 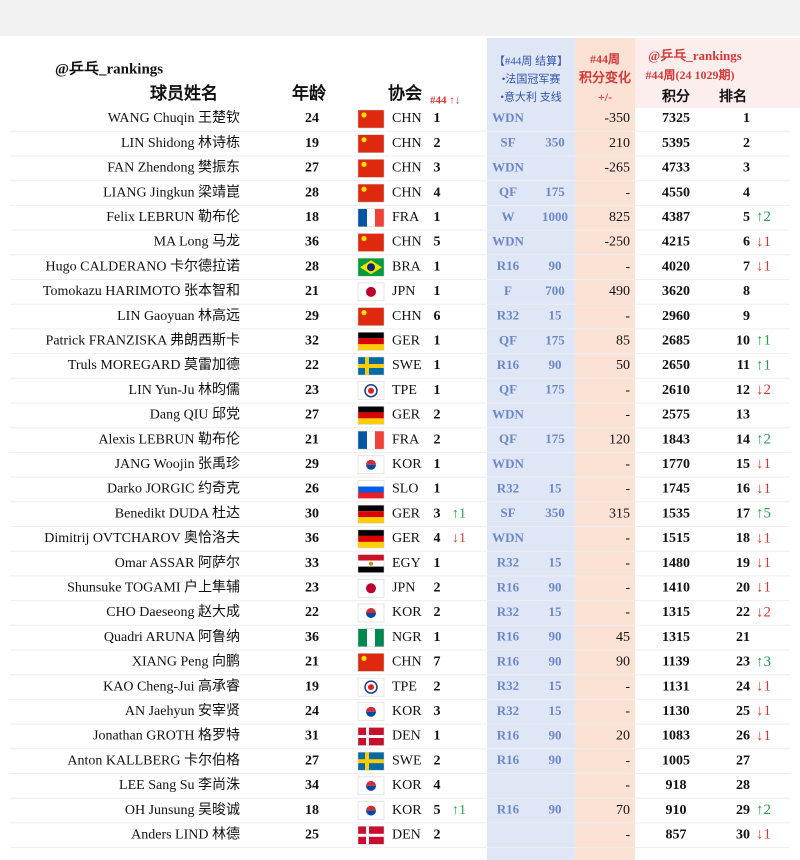 What do you see at coordinates (195, 415) in the screenshot?
I see `player-name: Dang QIU 邱党` at bounding box center [195, 415].